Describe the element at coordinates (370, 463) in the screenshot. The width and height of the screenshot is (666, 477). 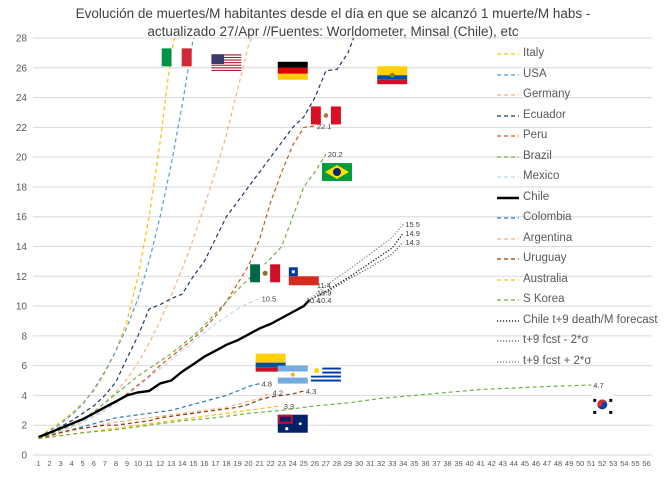
I see `x-tick-label: 31` at that location.